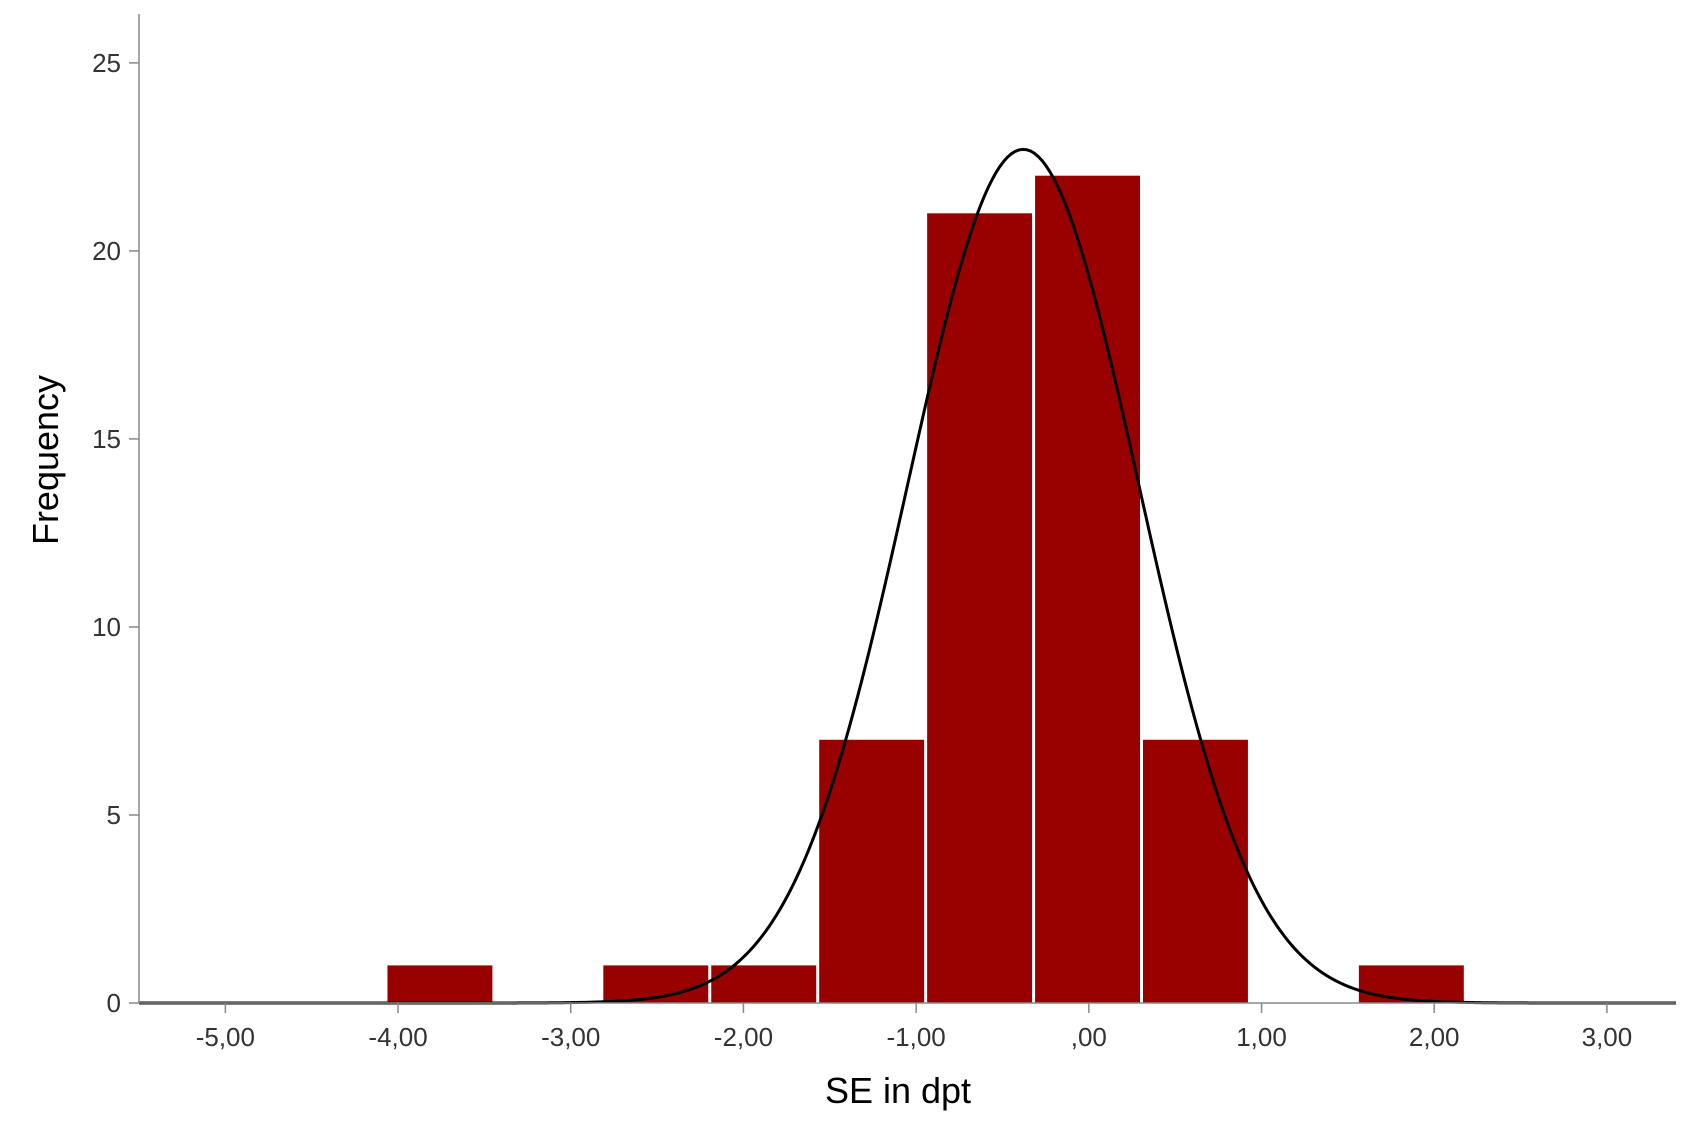 The image size is (1694, 1135). Describe the element at coordinates (114, 1003) in the screenshot. I see `y-tick-label: 0` at that location.